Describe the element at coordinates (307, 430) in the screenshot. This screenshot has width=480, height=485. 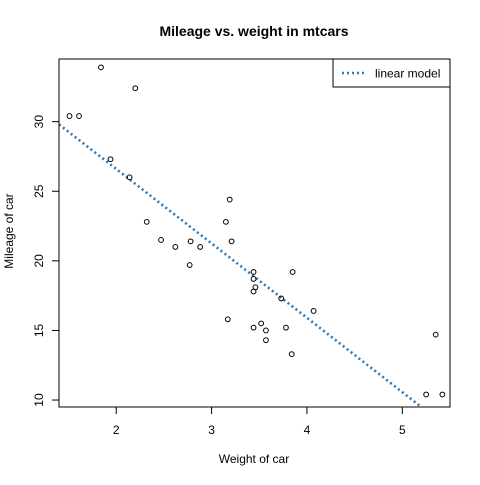
I see `x-tick-label: 4` at that location.